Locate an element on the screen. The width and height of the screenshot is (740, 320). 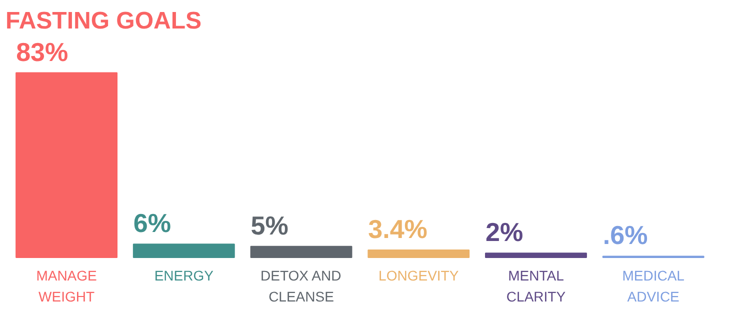
chart-title: FASTING GOALS is located at coordinates (104, 21).